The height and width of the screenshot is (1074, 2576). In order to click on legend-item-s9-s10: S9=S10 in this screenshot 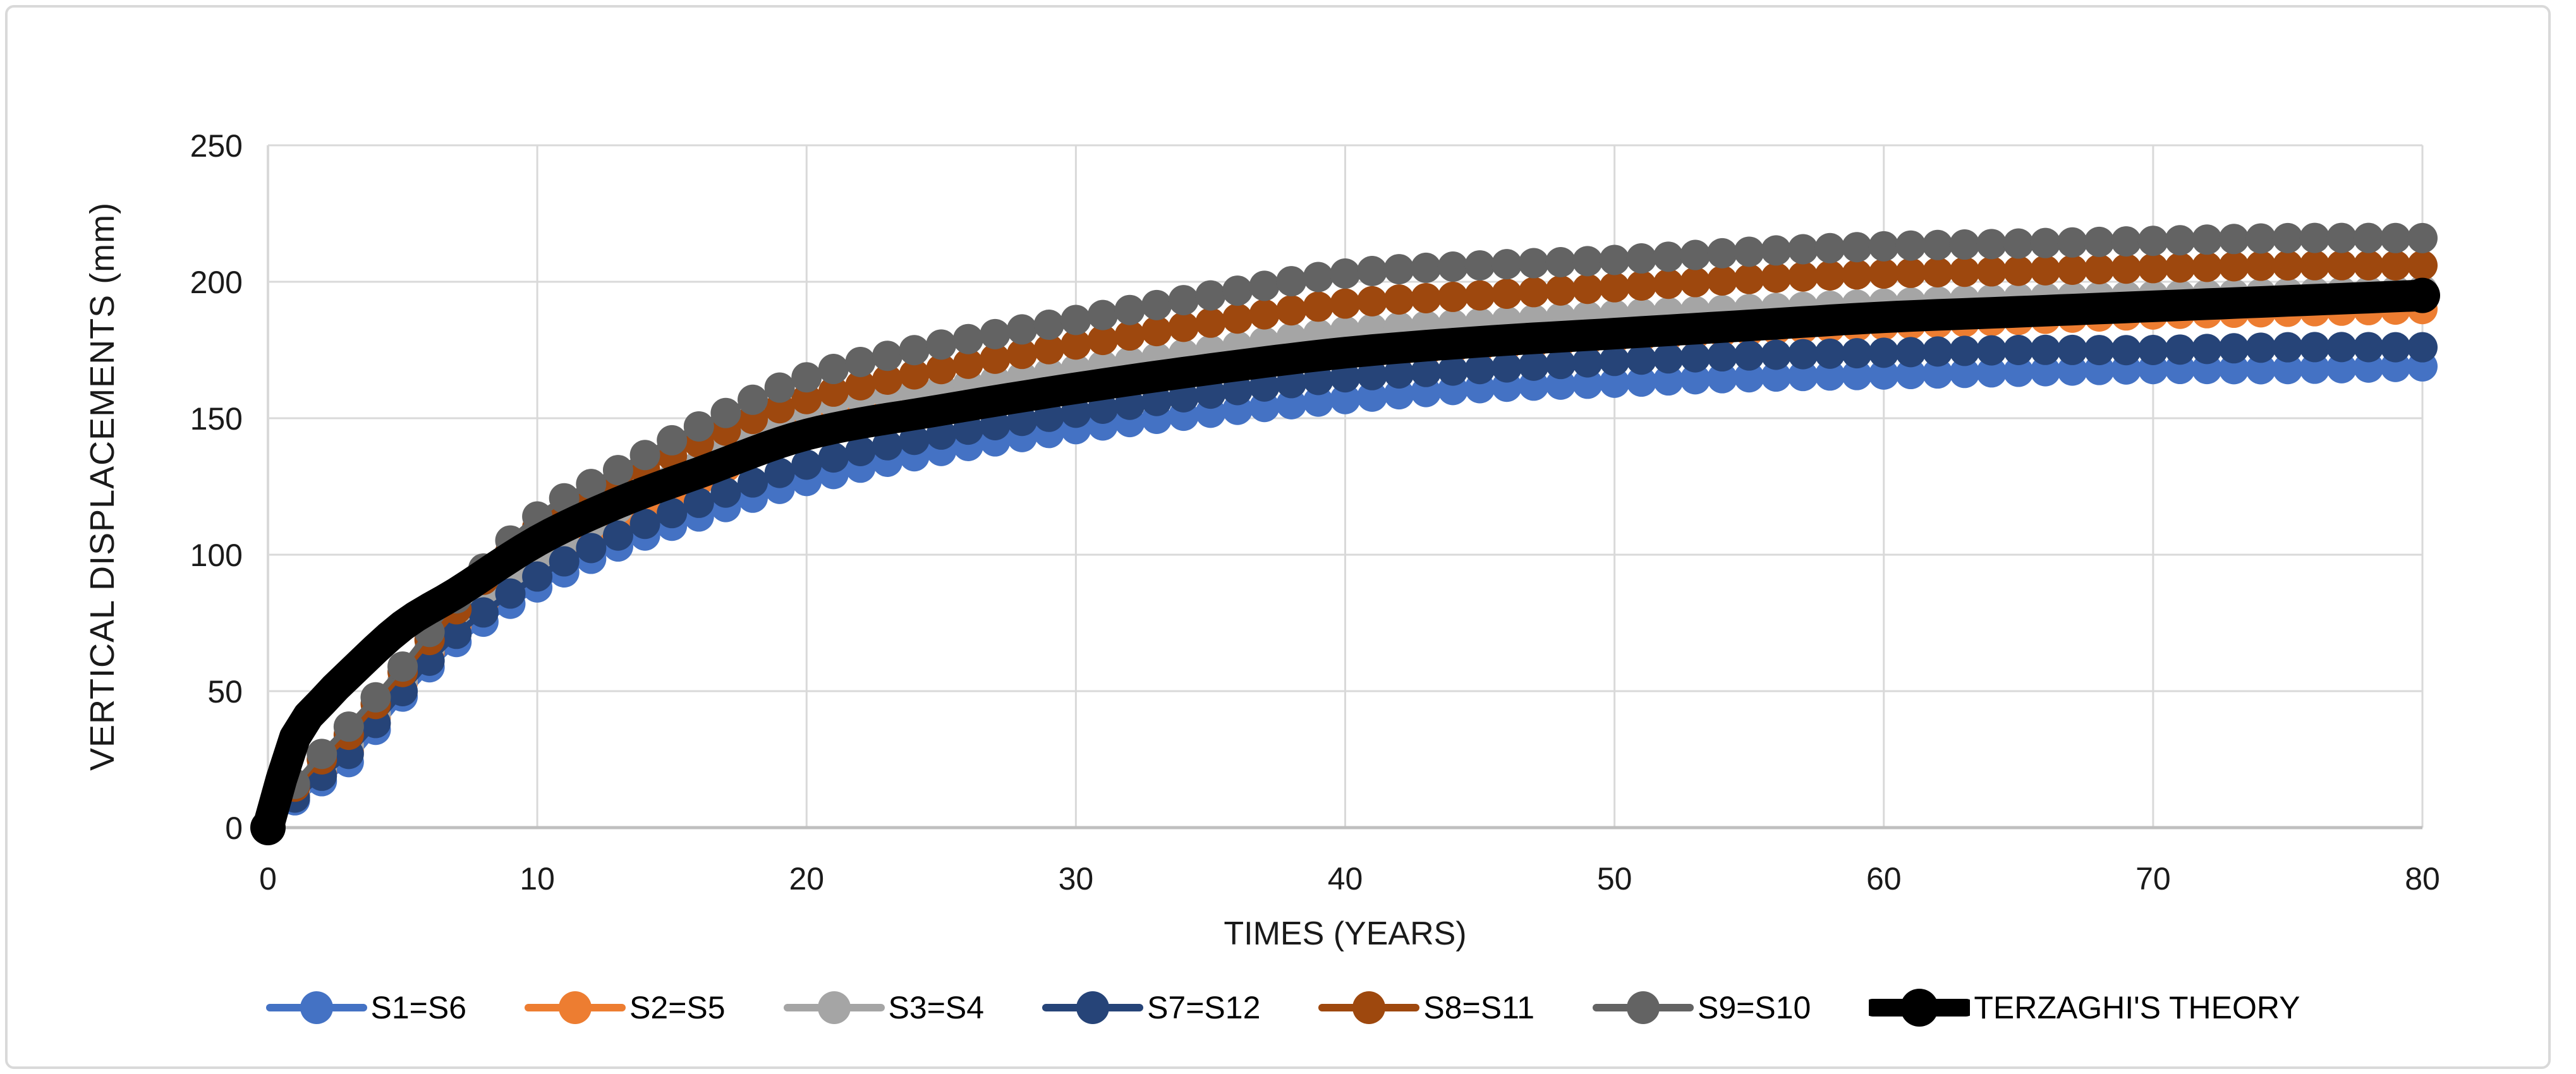, I will do `click(1702, 1008)`.